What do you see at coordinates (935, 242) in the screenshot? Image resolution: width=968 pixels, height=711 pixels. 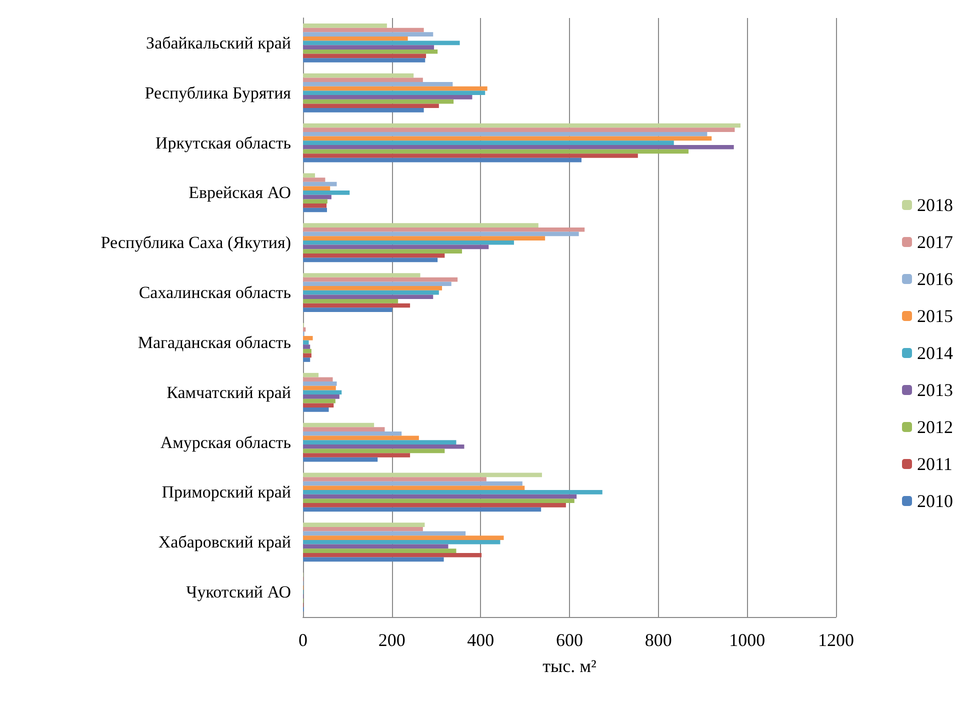 I see `legend-label: 2017` at bounding box center [935, 242].